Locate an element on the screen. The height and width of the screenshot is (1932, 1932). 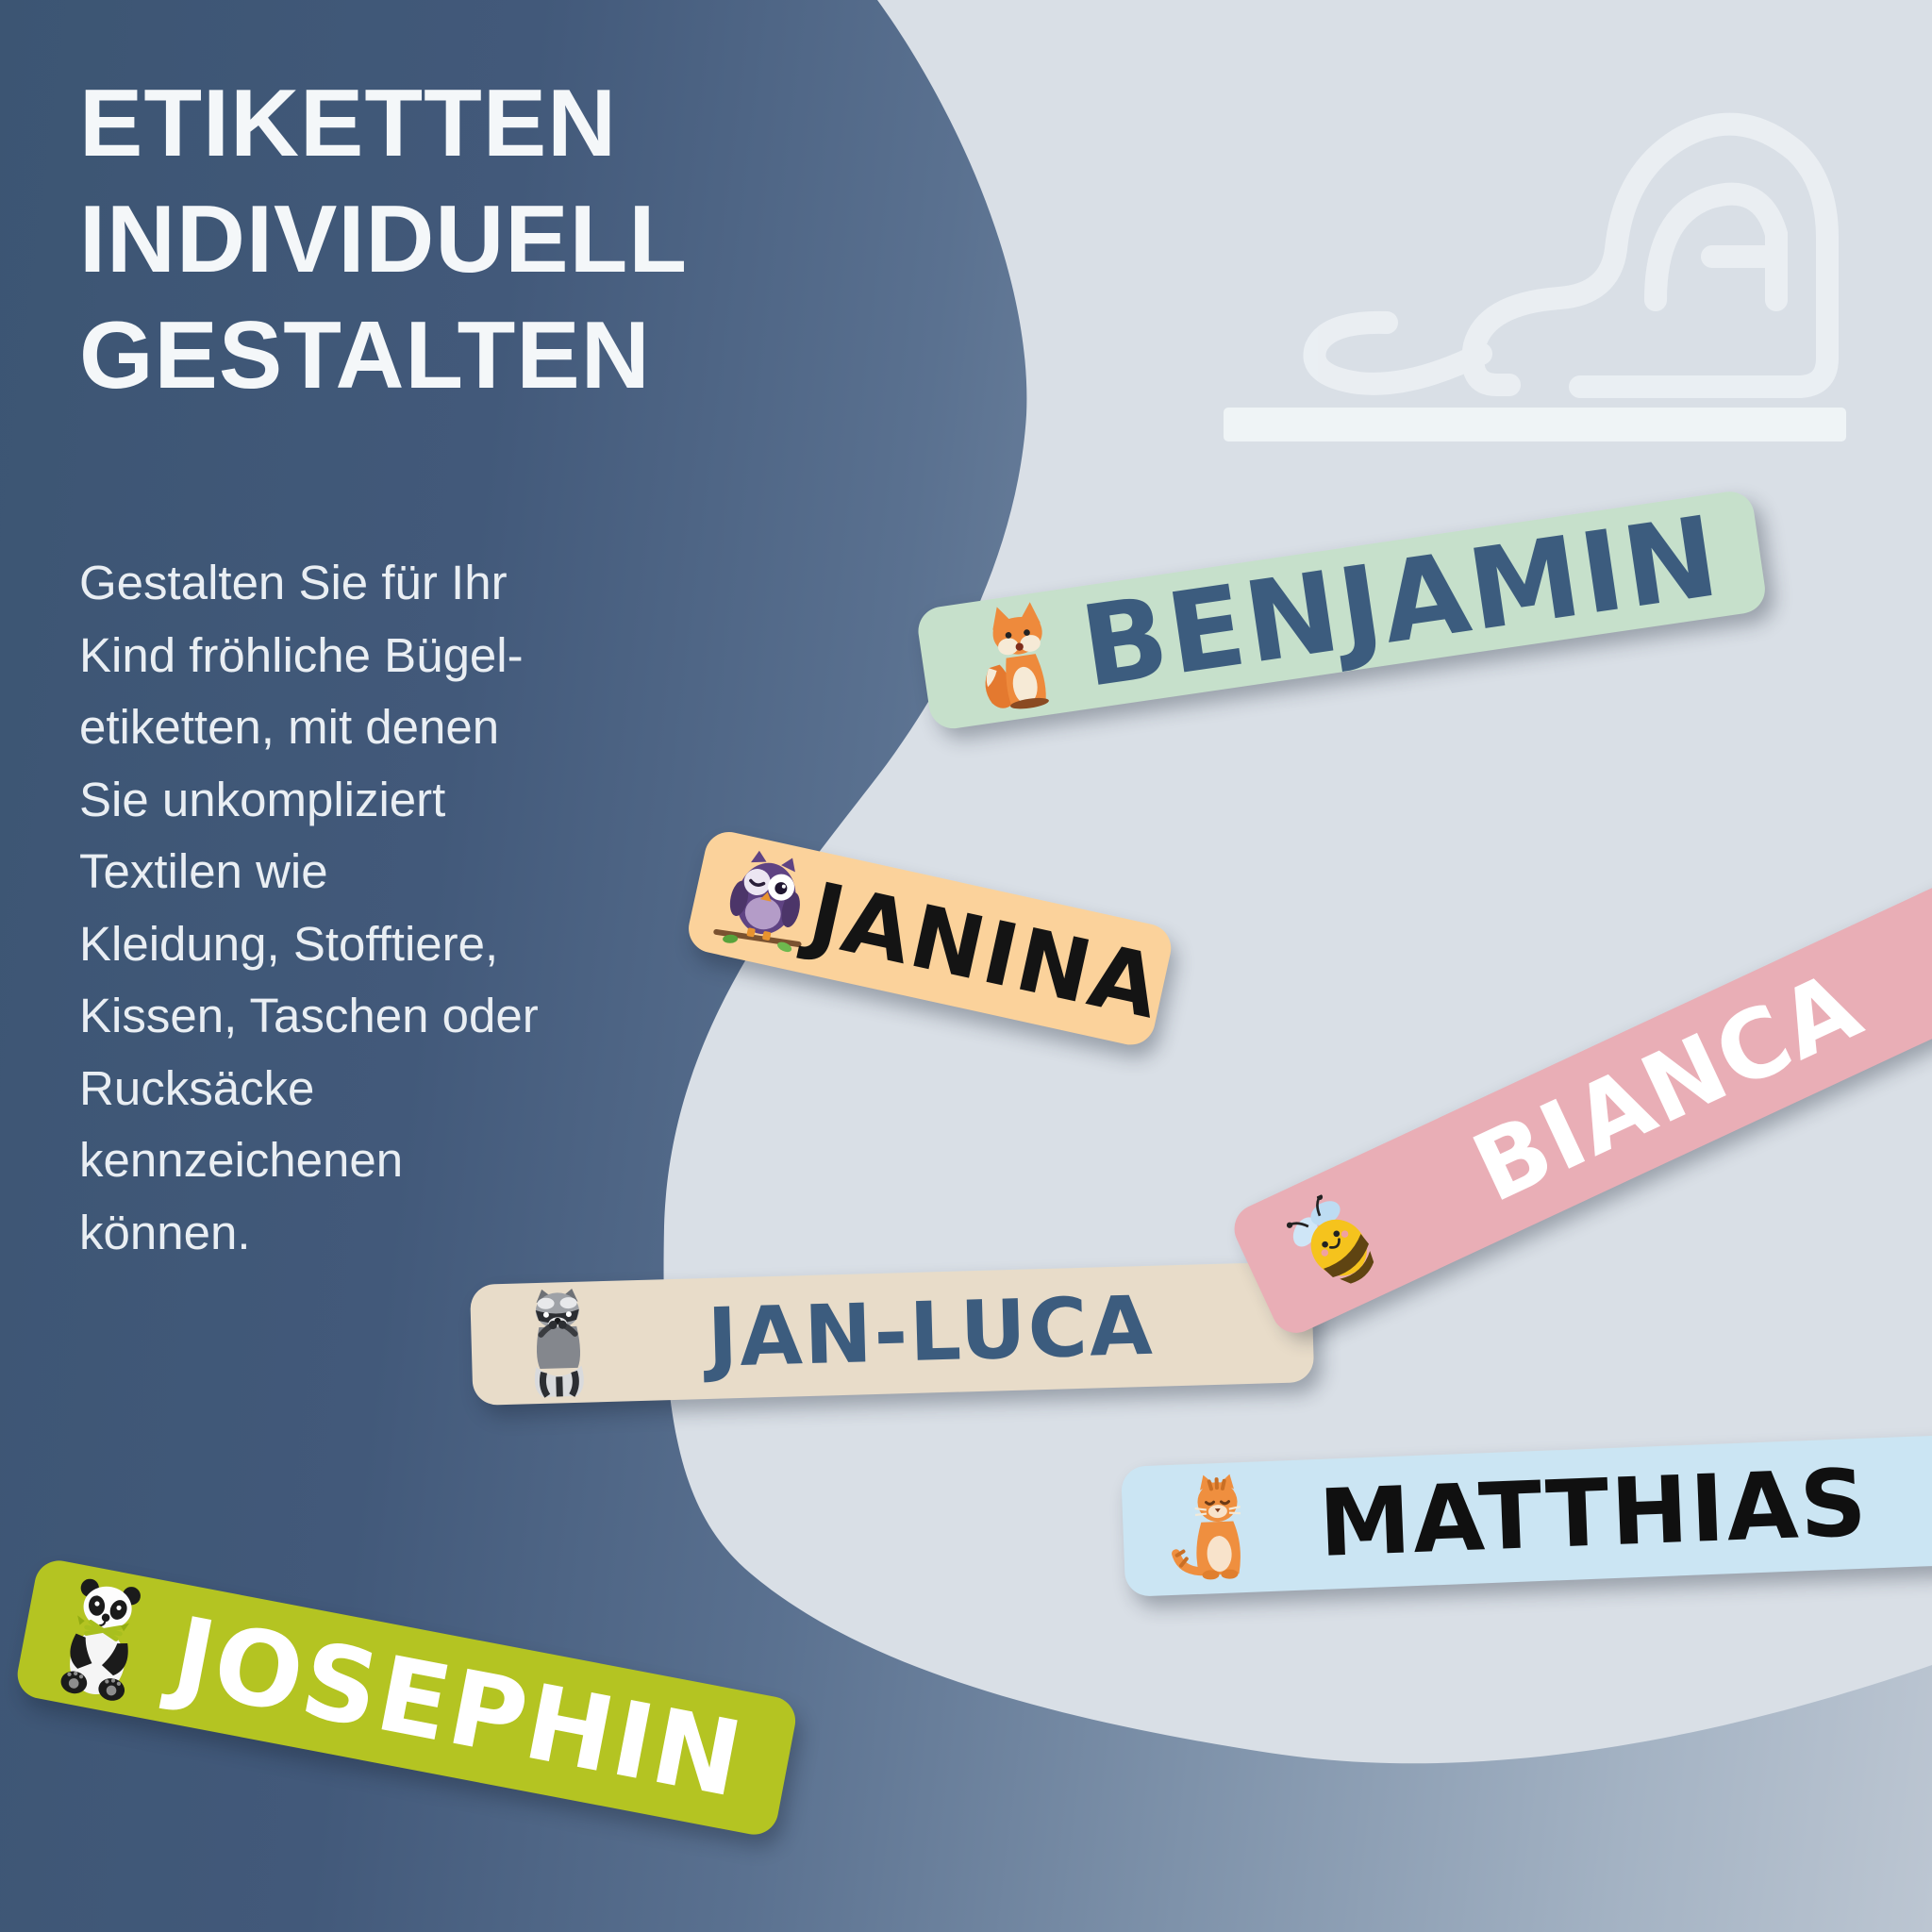
iron-icon is located at coordinates (1535, 276).